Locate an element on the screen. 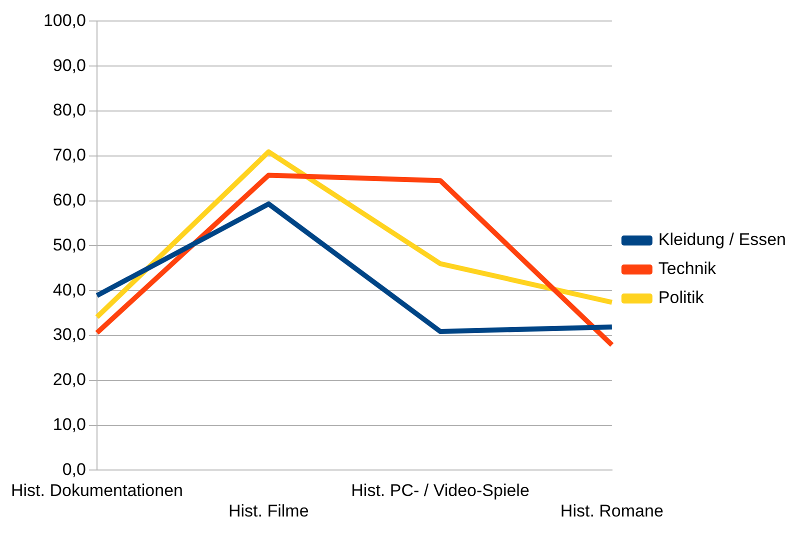 Image resolution: width=808 pixels, height=533 pixels. x-tick-label: Hist. PC- / Video-Spiele is located at coordinates (440, 490).